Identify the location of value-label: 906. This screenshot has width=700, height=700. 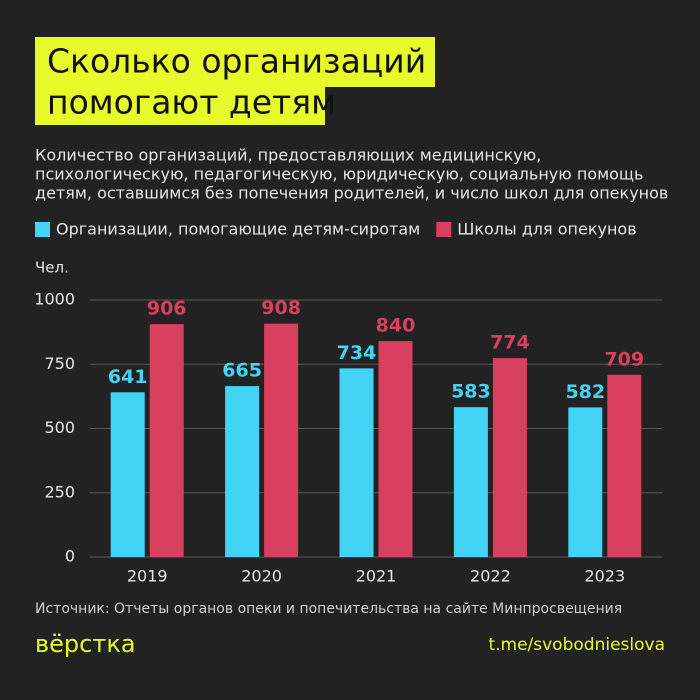
(167, 309).